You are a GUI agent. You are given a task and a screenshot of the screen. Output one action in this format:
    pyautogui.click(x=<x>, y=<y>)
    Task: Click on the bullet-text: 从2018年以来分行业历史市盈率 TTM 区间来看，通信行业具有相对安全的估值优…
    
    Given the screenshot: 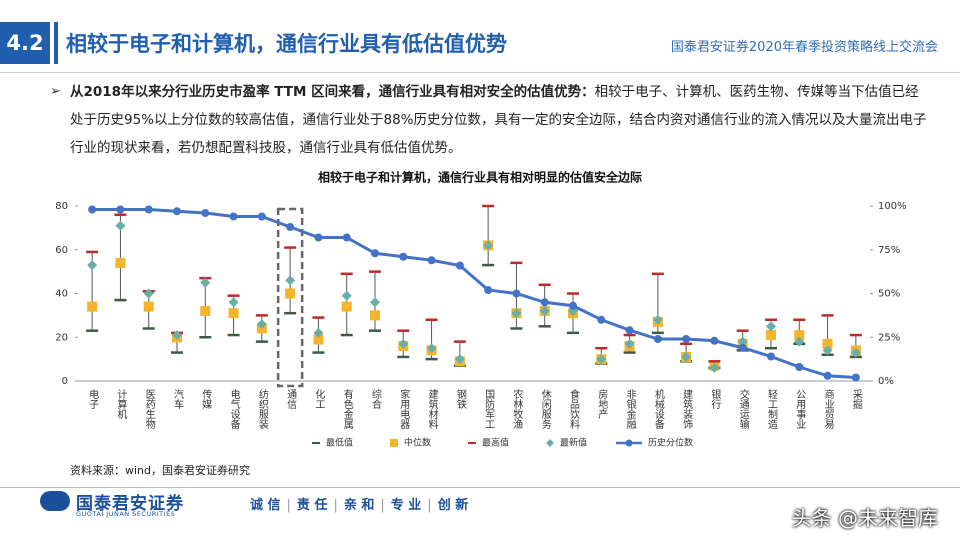 What is the action you would take?
    pyautogui.click(x=491, y=120)
    